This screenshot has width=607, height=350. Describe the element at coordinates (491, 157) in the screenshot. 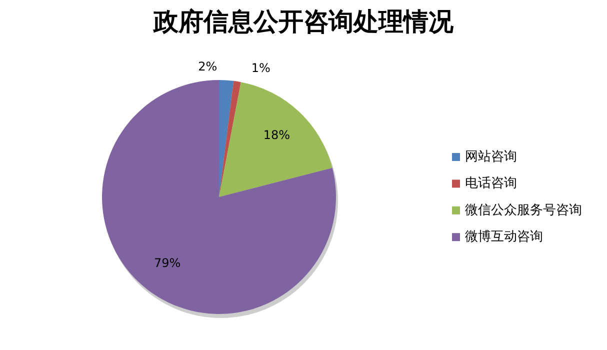

I see `legend-label: 网站咨询` at that location.